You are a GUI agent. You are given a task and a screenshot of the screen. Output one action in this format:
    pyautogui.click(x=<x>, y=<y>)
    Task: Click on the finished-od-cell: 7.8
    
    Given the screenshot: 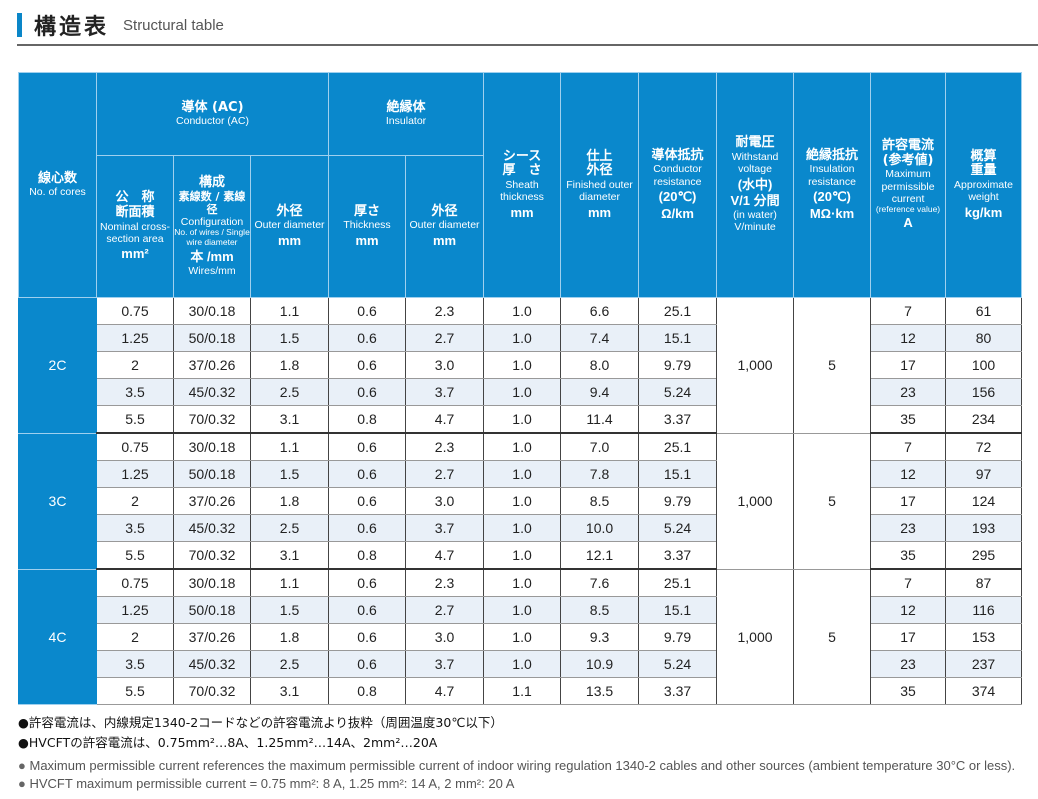 What is the action you would take?
    pyautogui.click(x=600, y=474)
    